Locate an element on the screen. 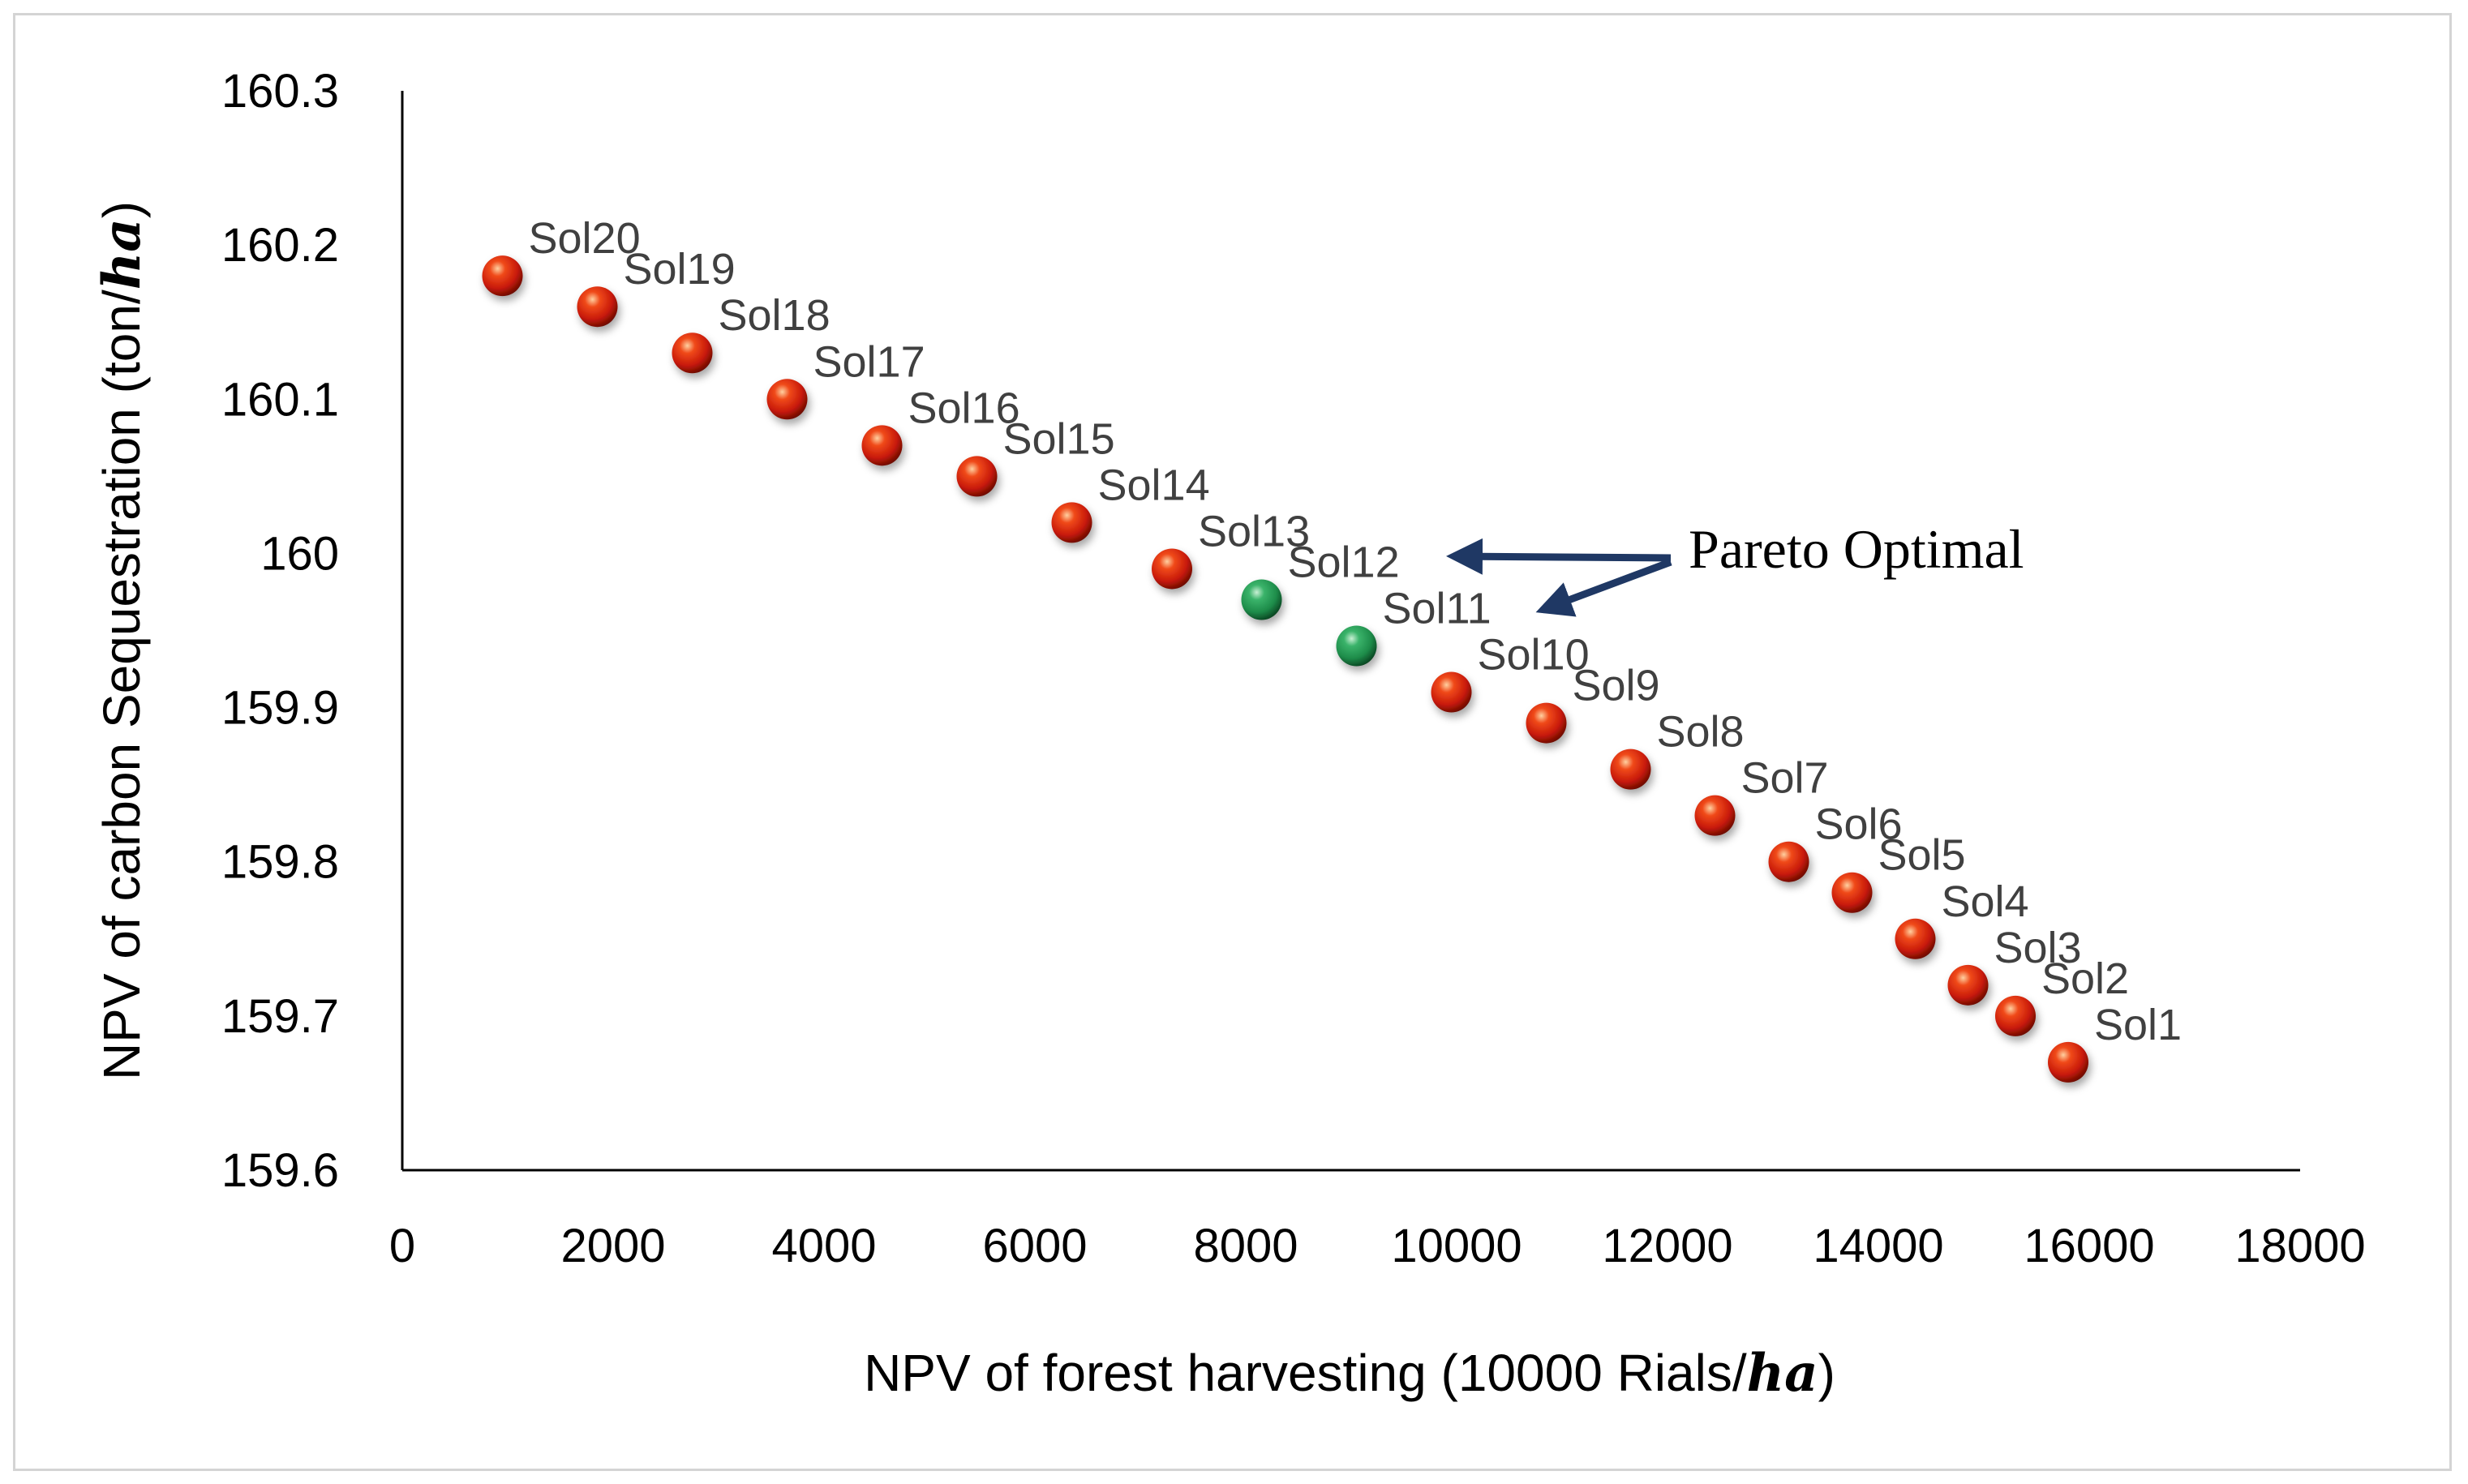 This screenshot has width=2468, height=1484. y-tick-label: 160.2 is located at coordinates (280, 245).